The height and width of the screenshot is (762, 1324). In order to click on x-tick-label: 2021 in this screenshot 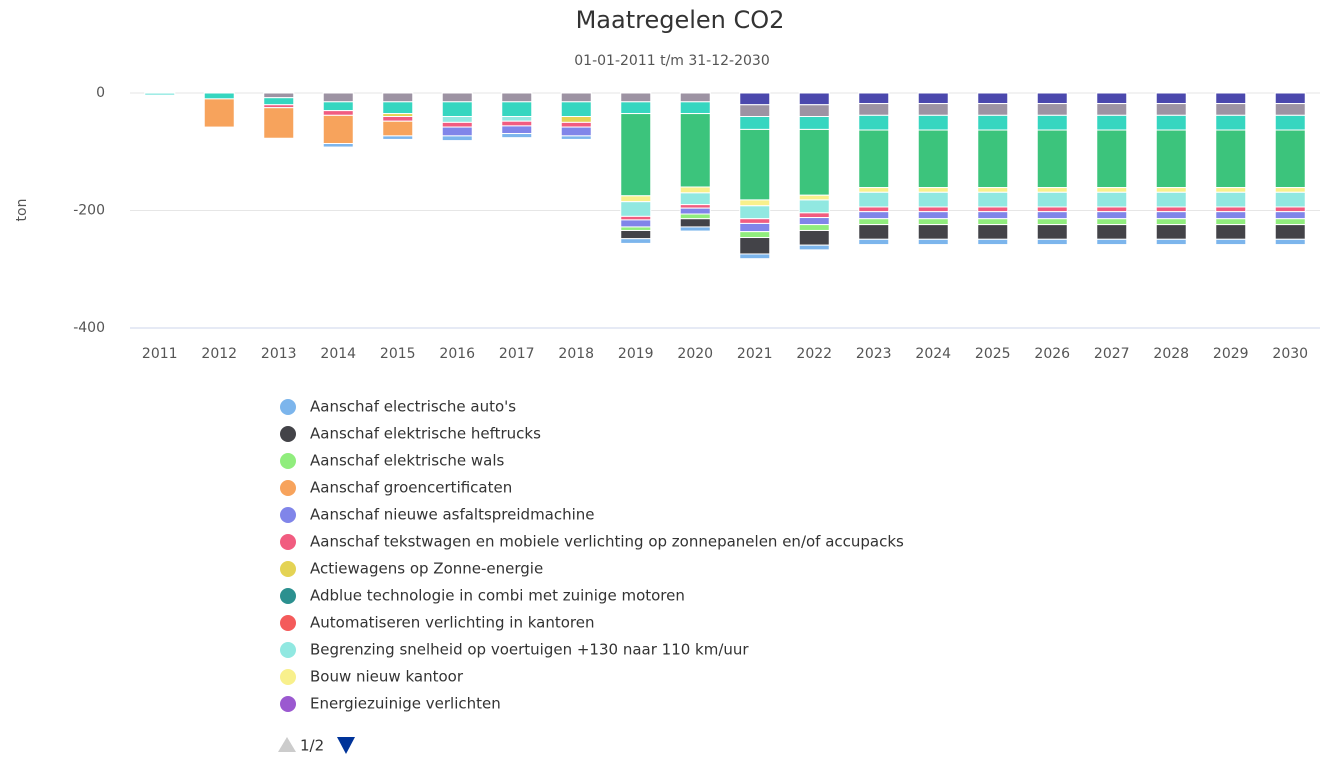, I will do `click(755, 354)`.